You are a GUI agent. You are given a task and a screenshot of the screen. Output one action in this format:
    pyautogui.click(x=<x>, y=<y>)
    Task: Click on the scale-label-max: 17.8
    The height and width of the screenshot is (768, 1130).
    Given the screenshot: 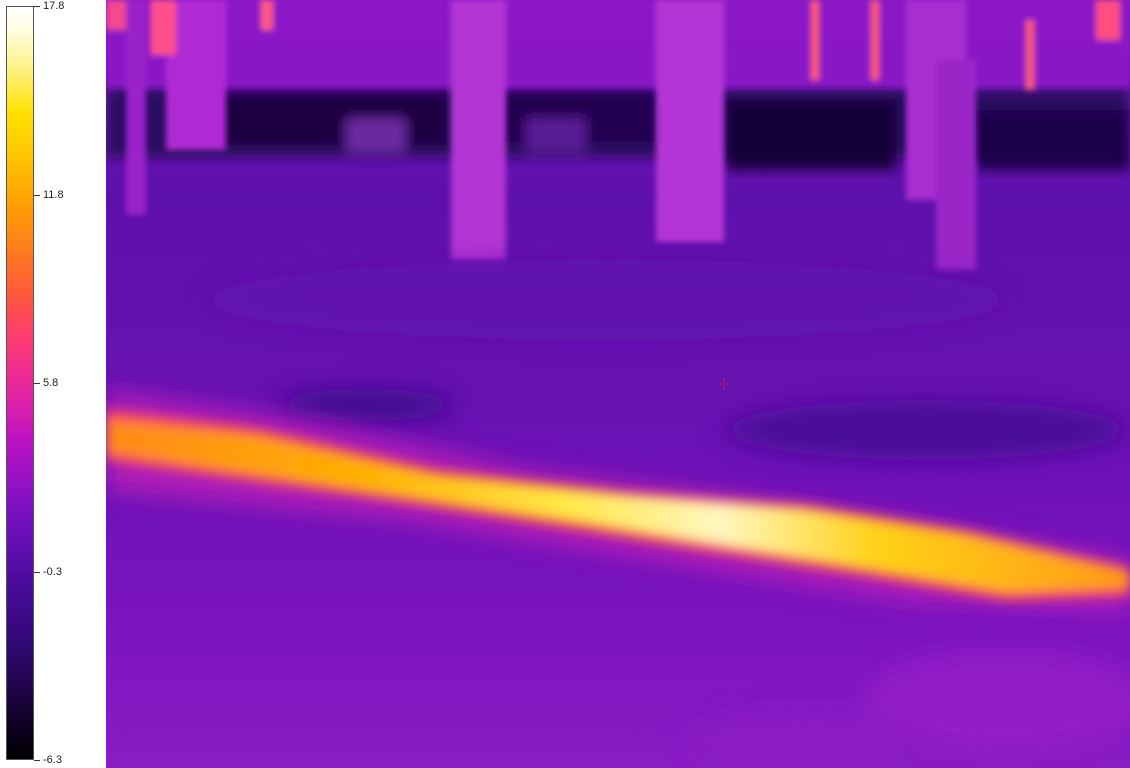 What is the action you would take?
    pyautogui.click(x=53, y=6)
    